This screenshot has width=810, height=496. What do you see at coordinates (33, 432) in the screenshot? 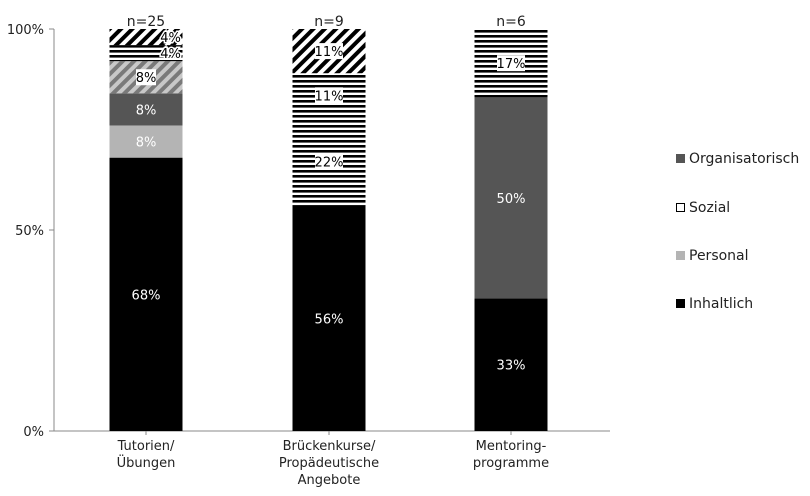
I see `y-tick-label: 0%` at bounding box center [33, 432].